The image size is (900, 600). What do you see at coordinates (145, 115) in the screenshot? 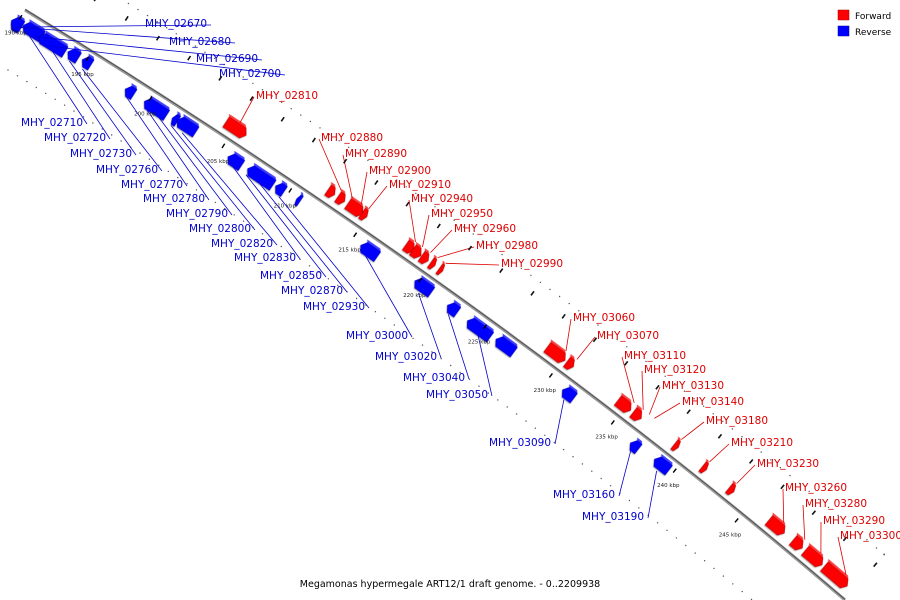
I see `kbp-tick-label: 200 kbp` at bounding box center [145, 115].